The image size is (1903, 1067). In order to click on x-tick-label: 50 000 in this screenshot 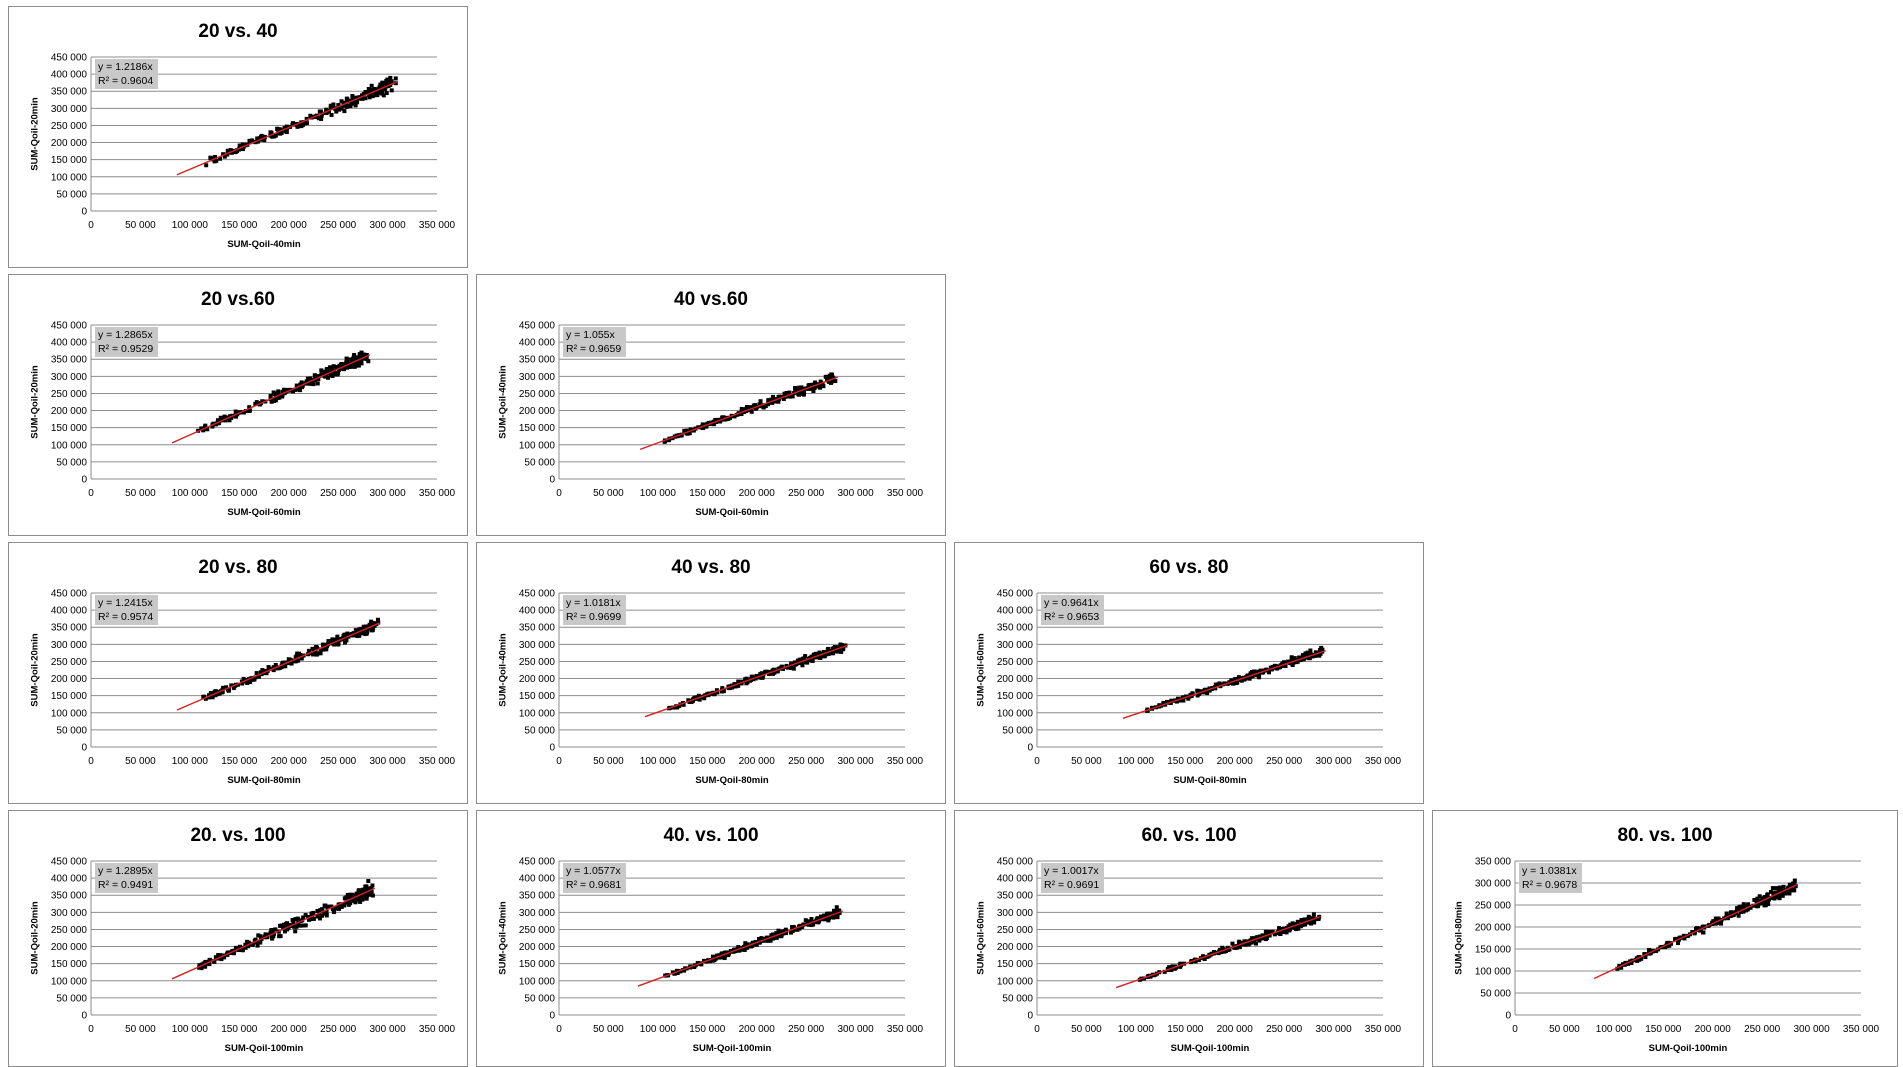, I will do `click(1564, 1029)`.